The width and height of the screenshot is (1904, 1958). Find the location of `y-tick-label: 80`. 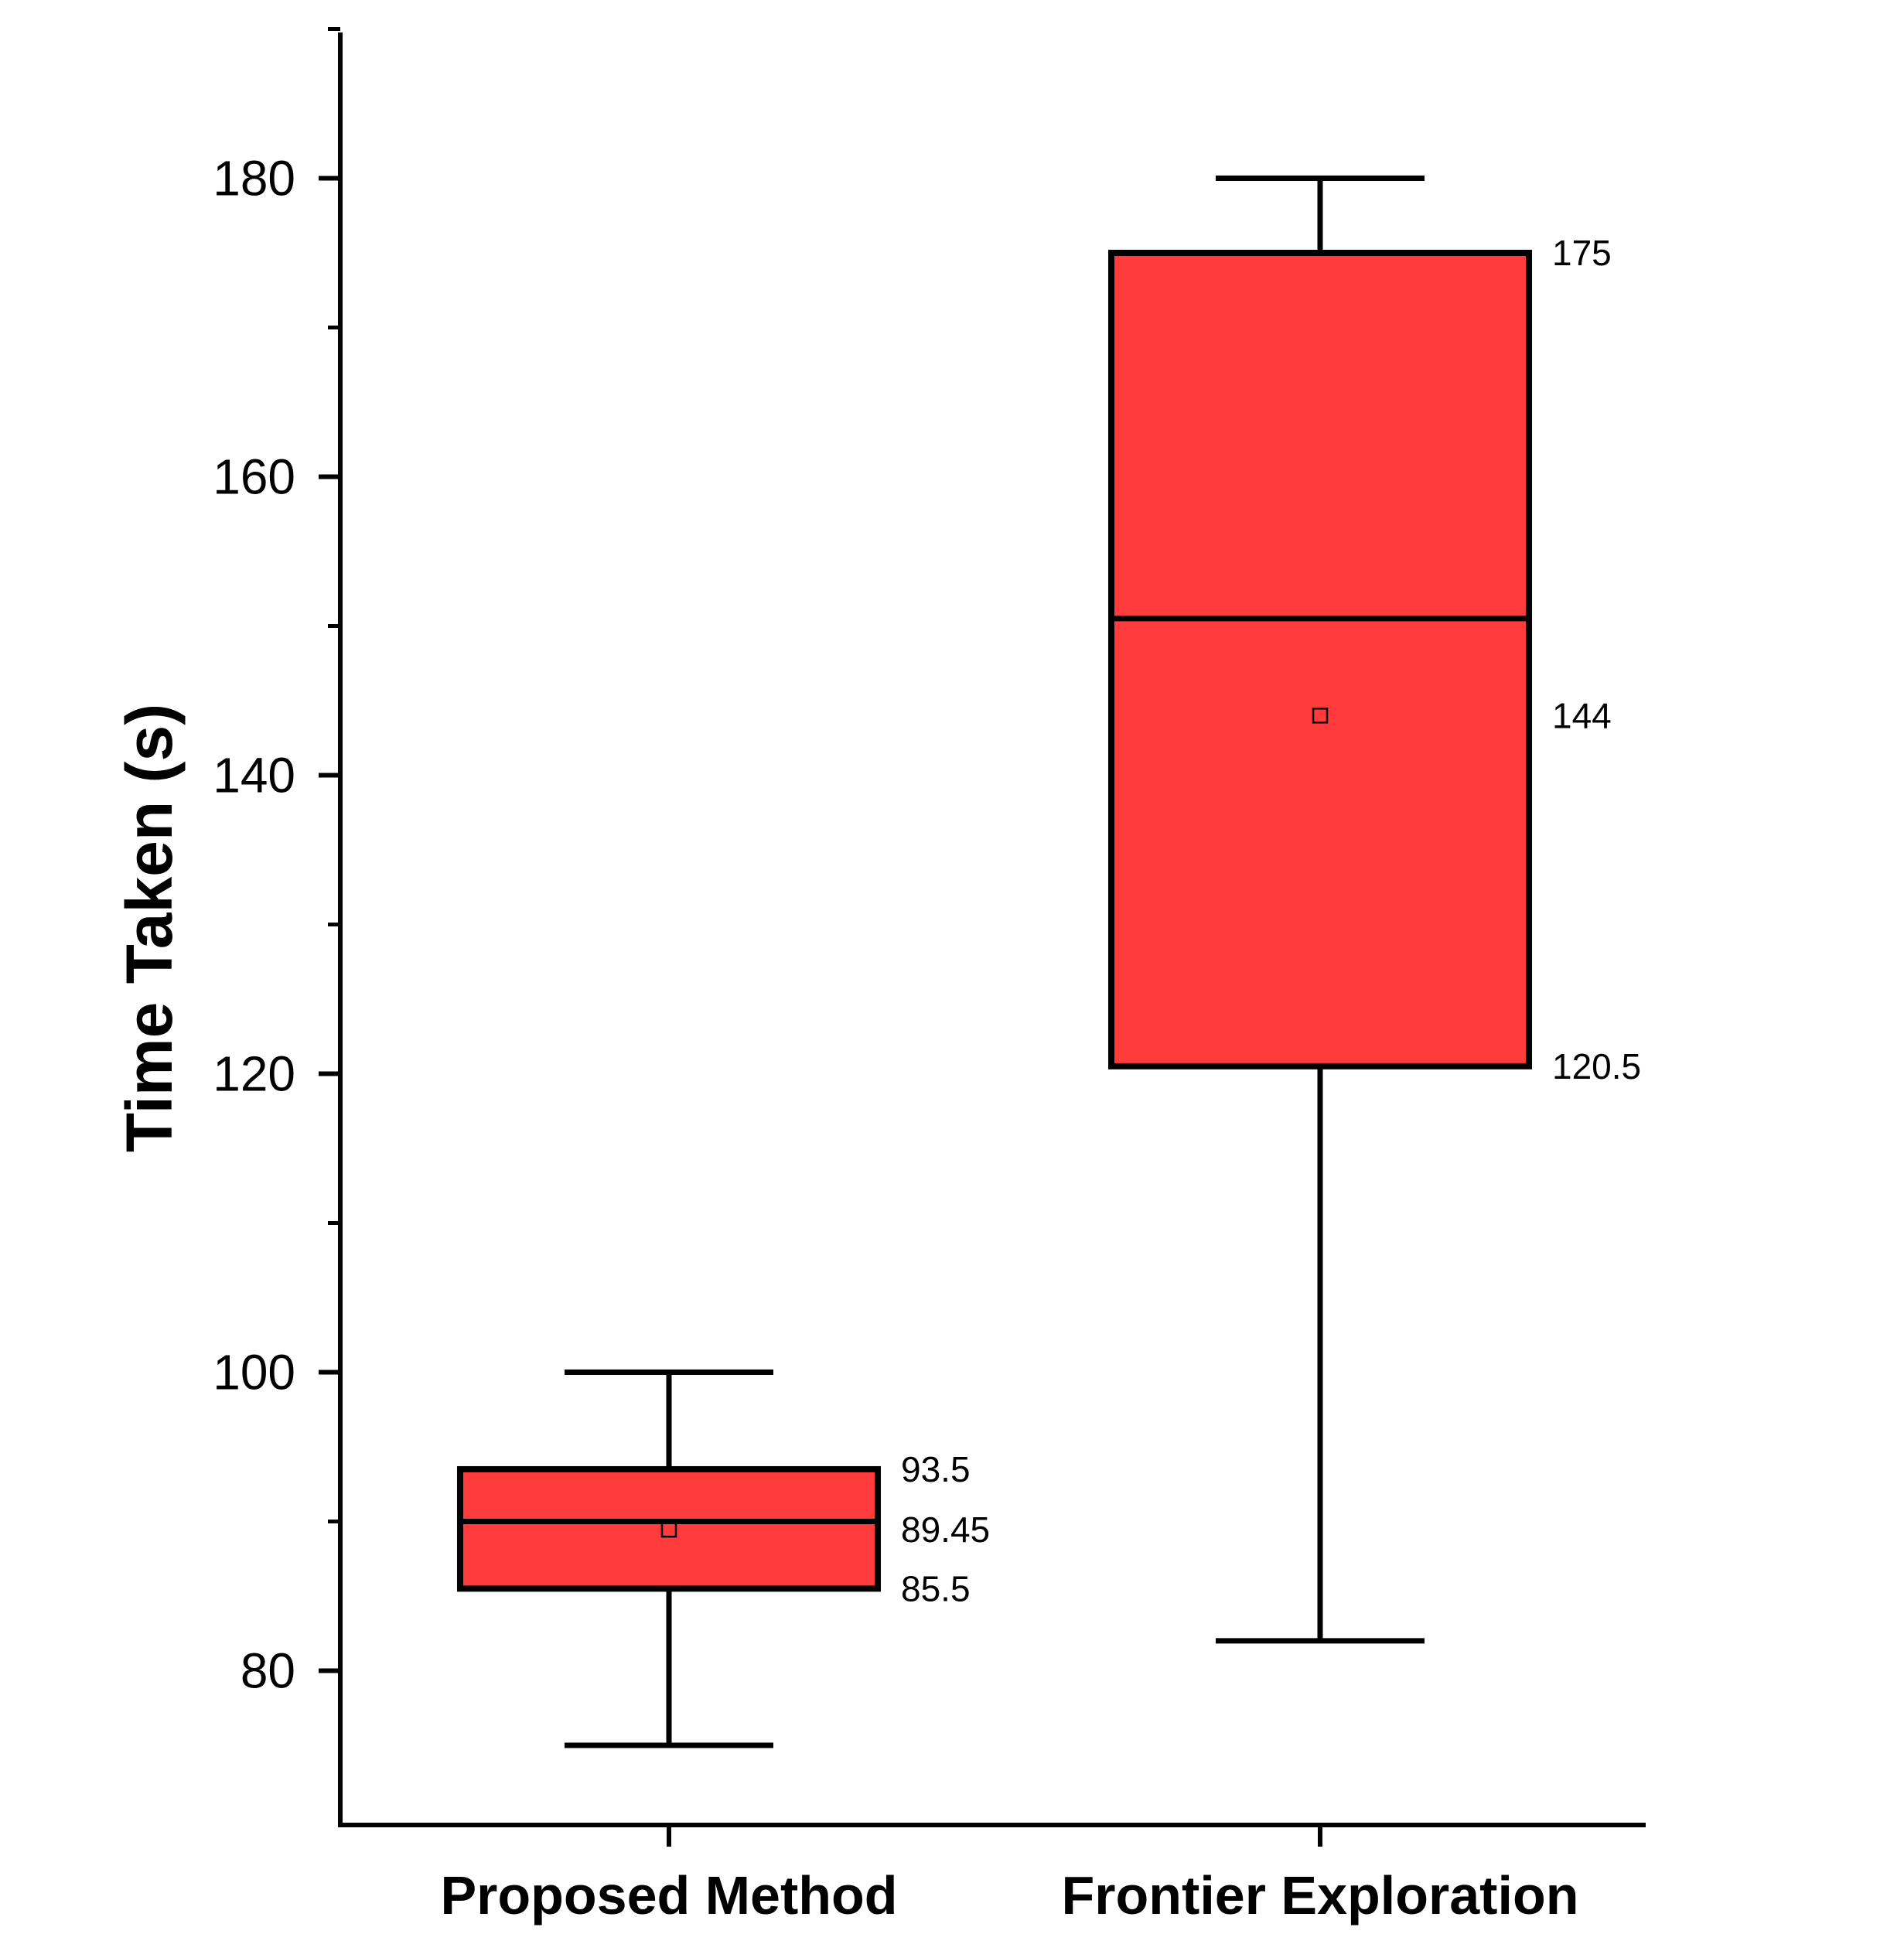

y-tick-label: 80 is located at coordinates (268, 1671).